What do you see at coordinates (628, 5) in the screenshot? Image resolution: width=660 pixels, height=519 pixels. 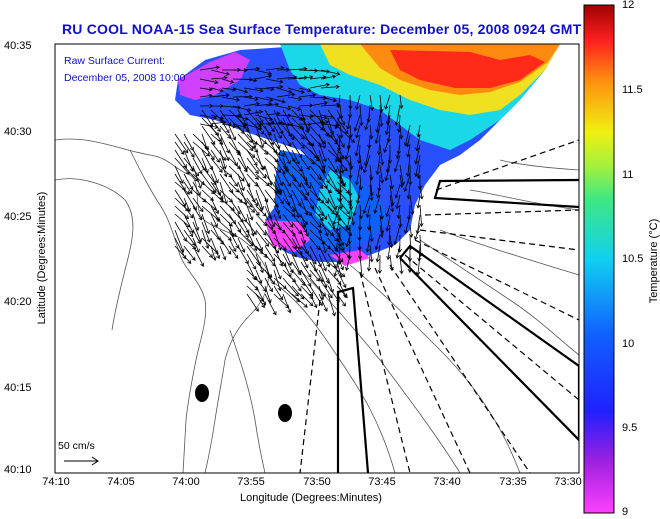 I see `colorbar-tick: 12` at bounding box center [628, 5].